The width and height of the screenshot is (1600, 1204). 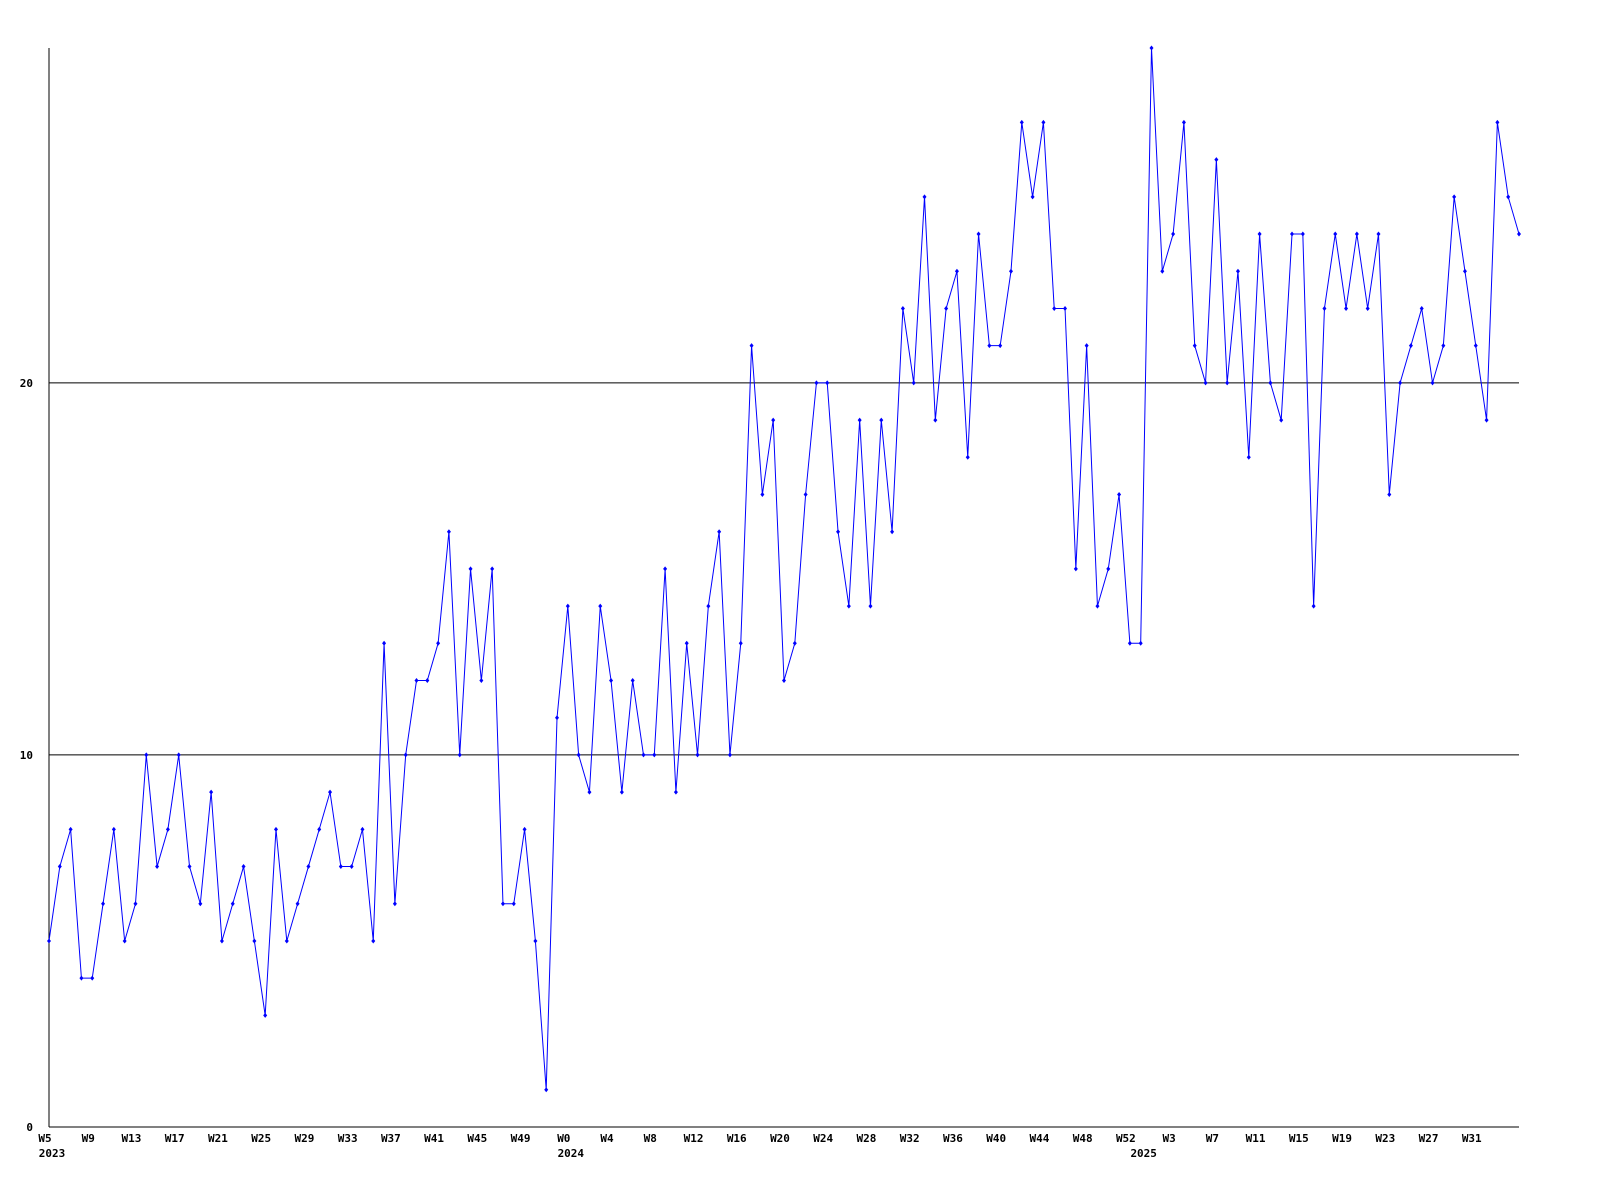 What do you see at coordinates (1039, 1138) in the screenshot?
I see `x-tick-label: W44` at bounding box center [1039, 1138].